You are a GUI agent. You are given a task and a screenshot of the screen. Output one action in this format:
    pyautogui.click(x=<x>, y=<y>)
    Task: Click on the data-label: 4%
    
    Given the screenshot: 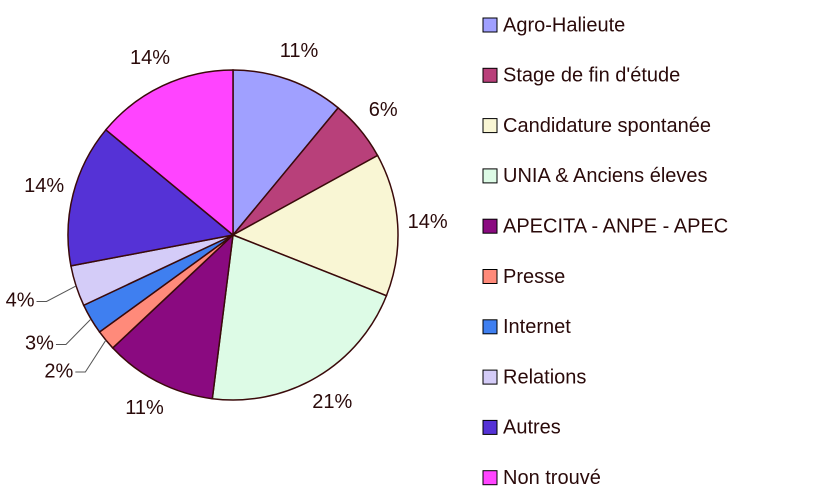 What is the action you would take?
    pyautogui.click(x=20, y=301)
    